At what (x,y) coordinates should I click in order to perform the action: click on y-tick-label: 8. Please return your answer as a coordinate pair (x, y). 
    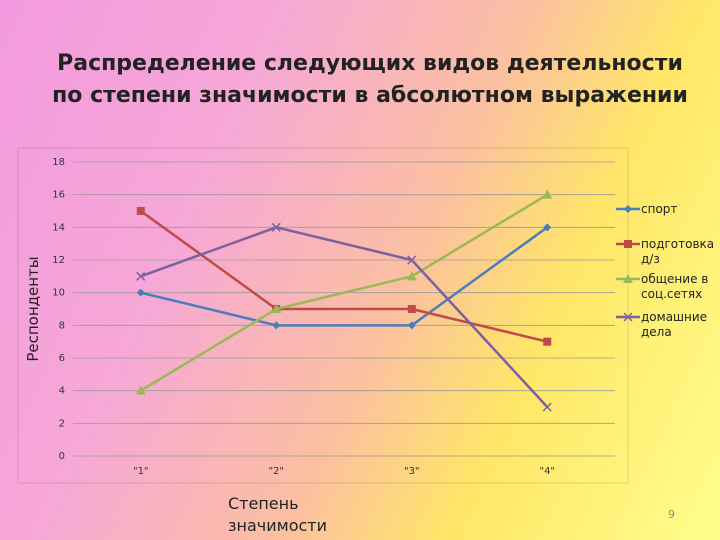
    Looking at the image, I should click on (62, 325).